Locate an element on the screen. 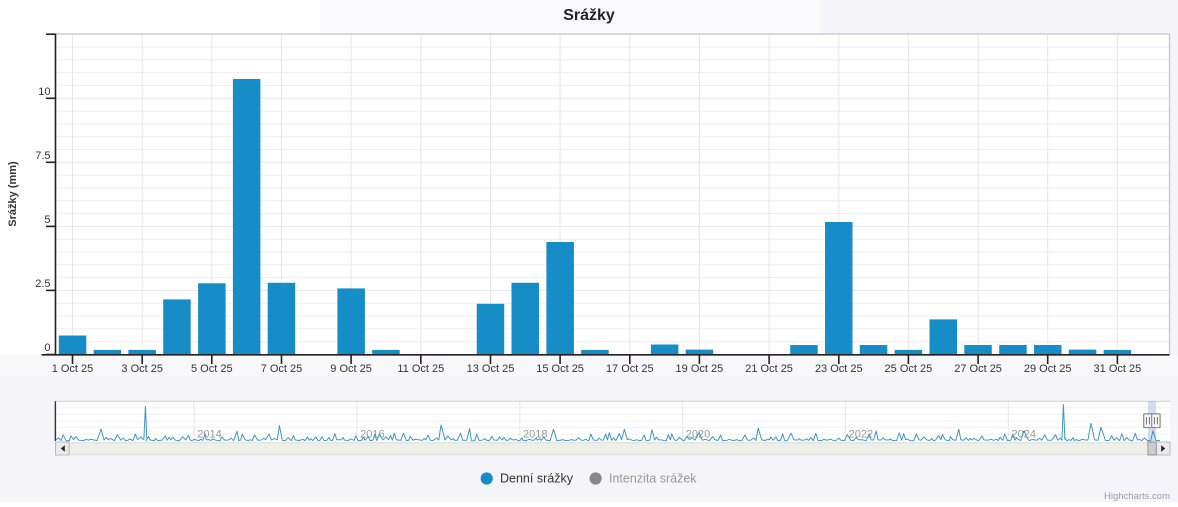  svg-text: 10 is located at coordinates (44, 92).